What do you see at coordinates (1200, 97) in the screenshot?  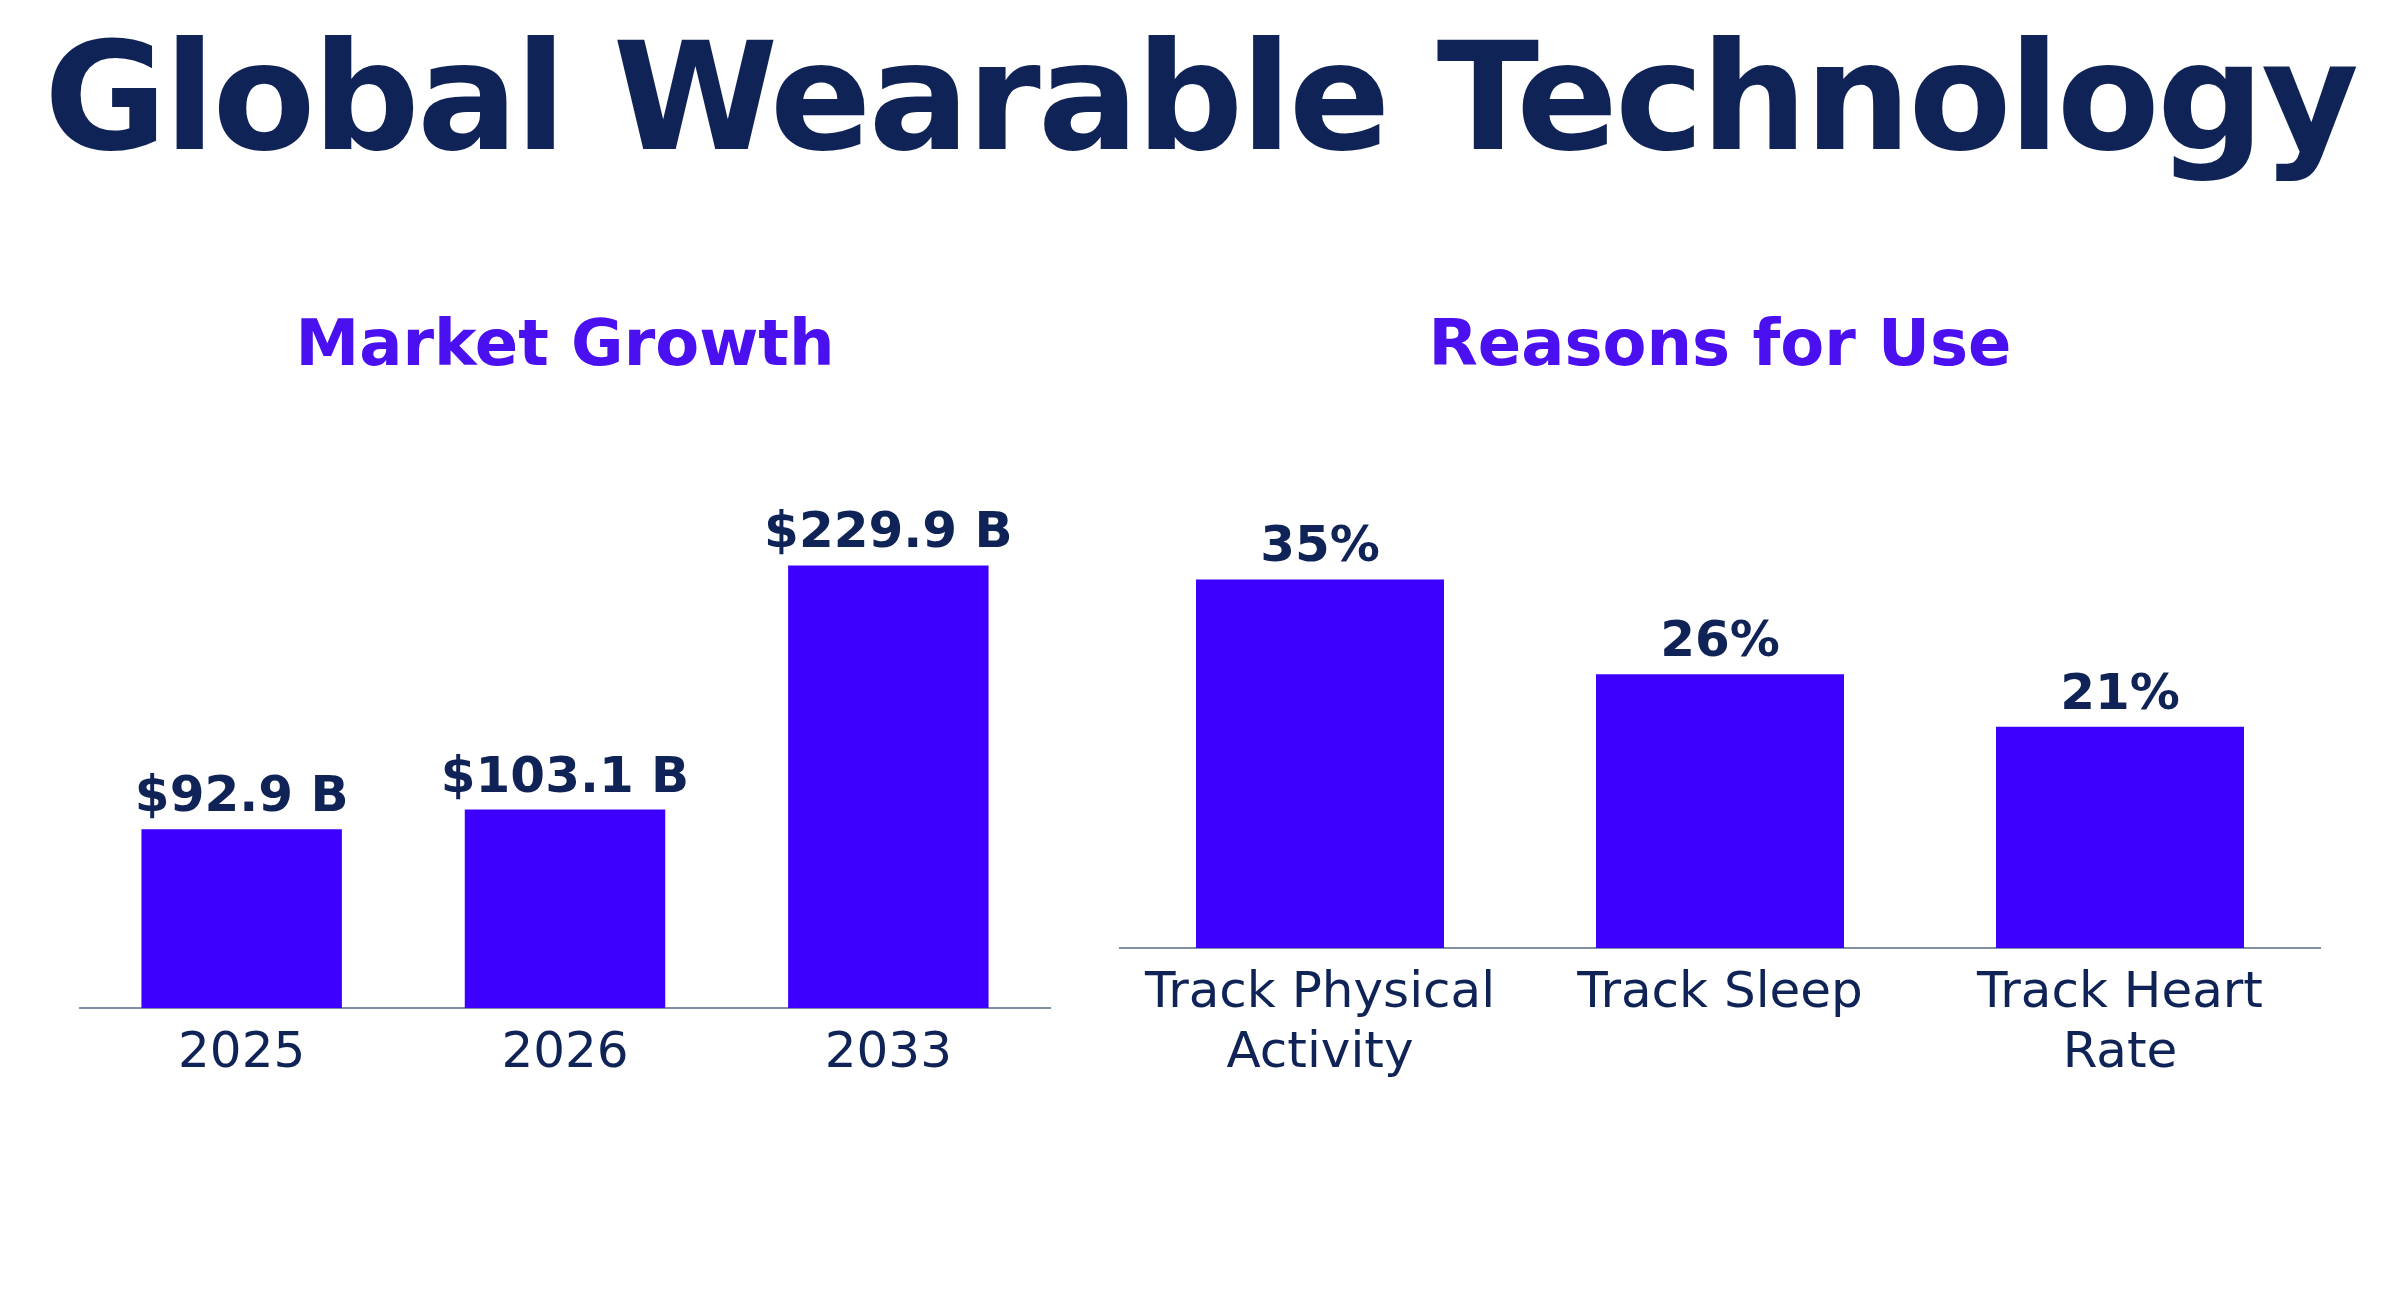 I see `text: Global Wearable Technology` at bounding box center [1200, 97].